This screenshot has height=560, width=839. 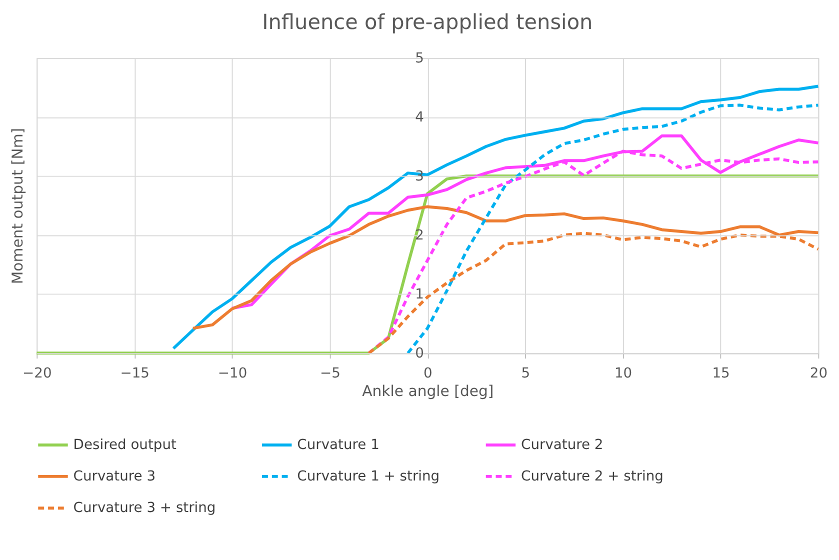 I want to click on chart-title: Influence of pre-applied tension, so click(x=427, y=22).